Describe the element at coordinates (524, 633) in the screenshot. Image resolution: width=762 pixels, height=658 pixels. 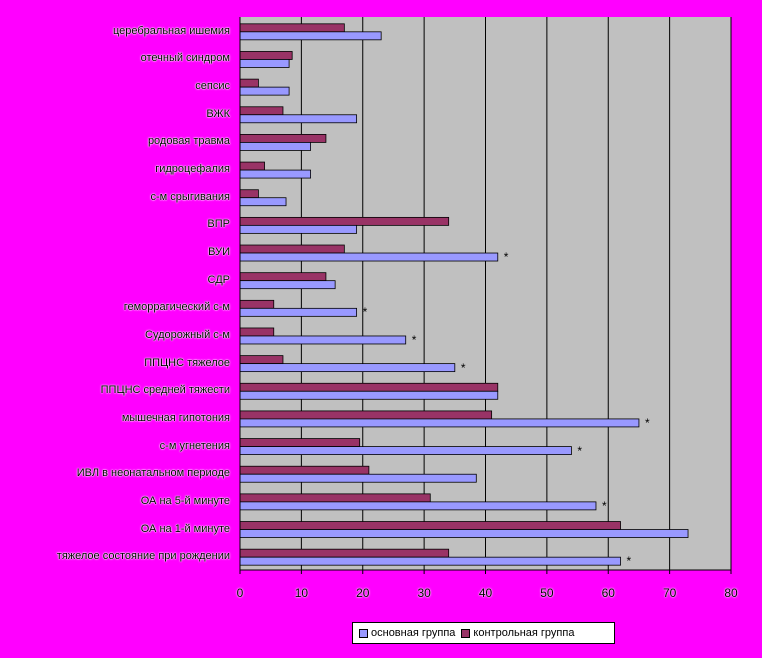
I see `legend-label-control: контрольная группа` at that location.